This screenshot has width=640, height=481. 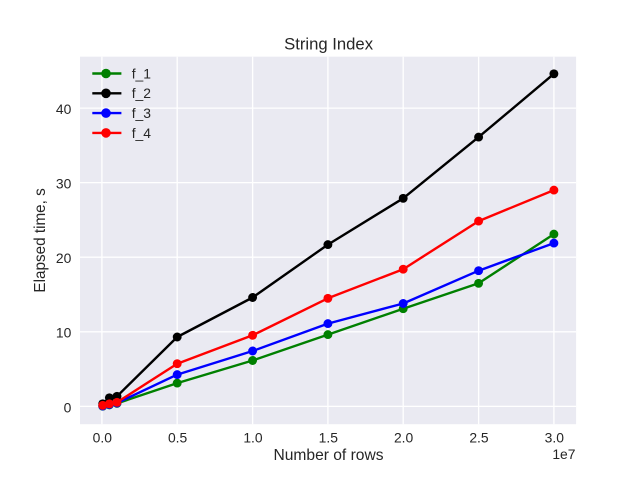 What do you see at coordinates (40, 240) in the screenshot?
I see `svg-text: Elapsed time, s` at bounding box center [40, 240].